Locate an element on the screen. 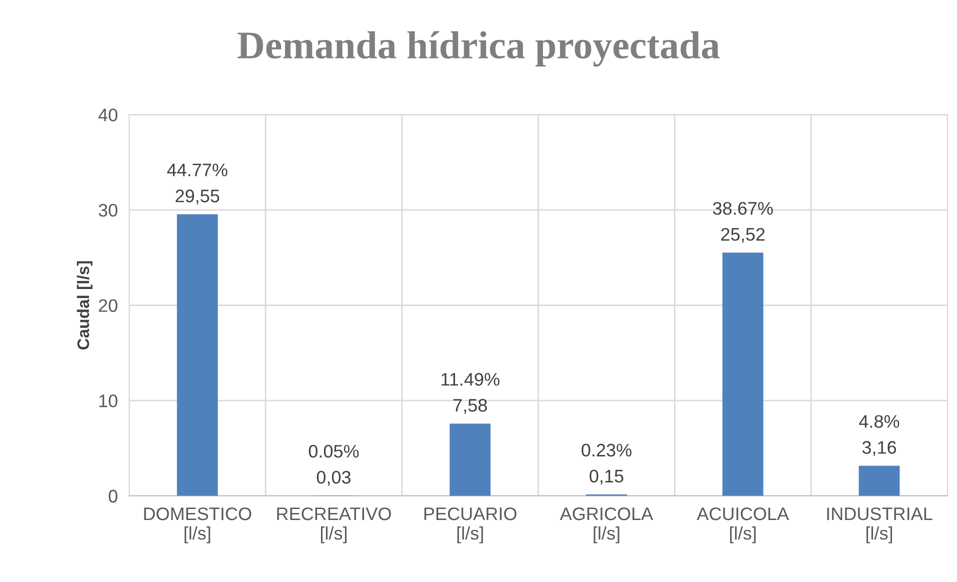 This screenshot has height=582, width=957. y-tick-label: 10 is located at coordinates (108, 401).